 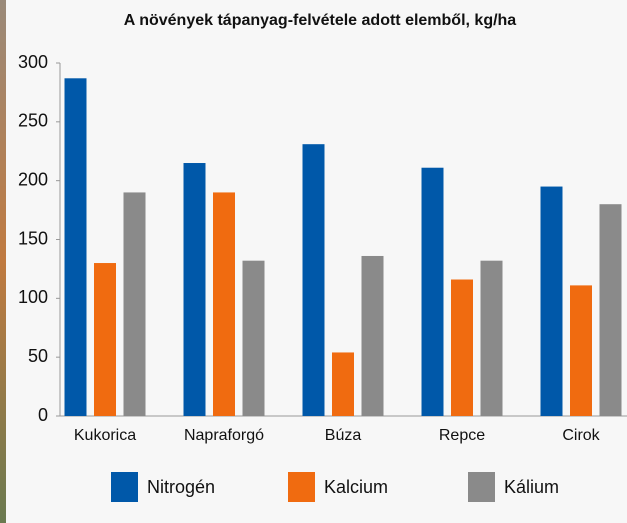 I want to click on x-tick-label: Búza, so click(x=343, y=435).